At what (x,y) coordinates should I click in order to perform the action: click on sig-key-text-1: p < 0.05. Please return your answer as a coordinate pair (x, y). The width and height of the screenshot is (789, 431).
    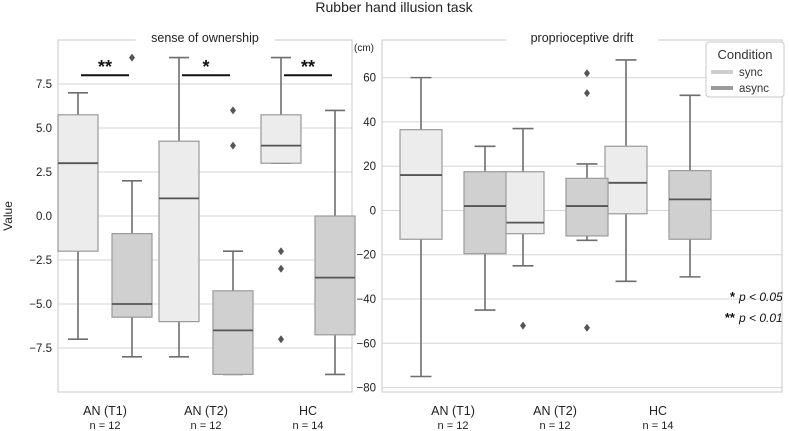
    Looking at the image, I should click on (760, 297).